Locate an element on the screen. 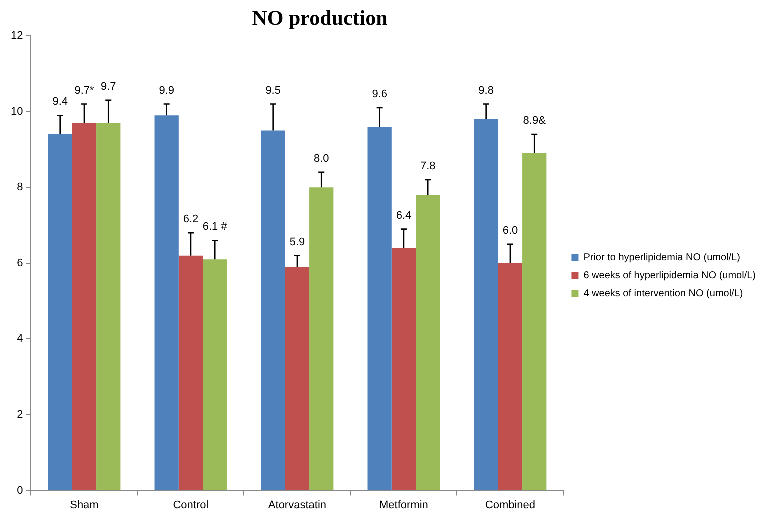 Image resolution: width=772 pixels, height=519 pixels. x-tick-label: Sham is located at coordinates (84, 505).